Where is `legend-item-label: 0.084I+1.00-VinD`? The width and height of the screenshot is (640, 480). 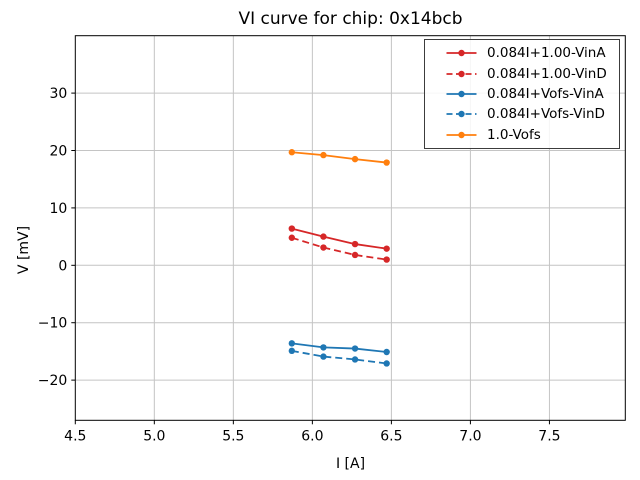
legend-item-label: 0.084I+1.00-VinD is located at coordinates (547, 73).